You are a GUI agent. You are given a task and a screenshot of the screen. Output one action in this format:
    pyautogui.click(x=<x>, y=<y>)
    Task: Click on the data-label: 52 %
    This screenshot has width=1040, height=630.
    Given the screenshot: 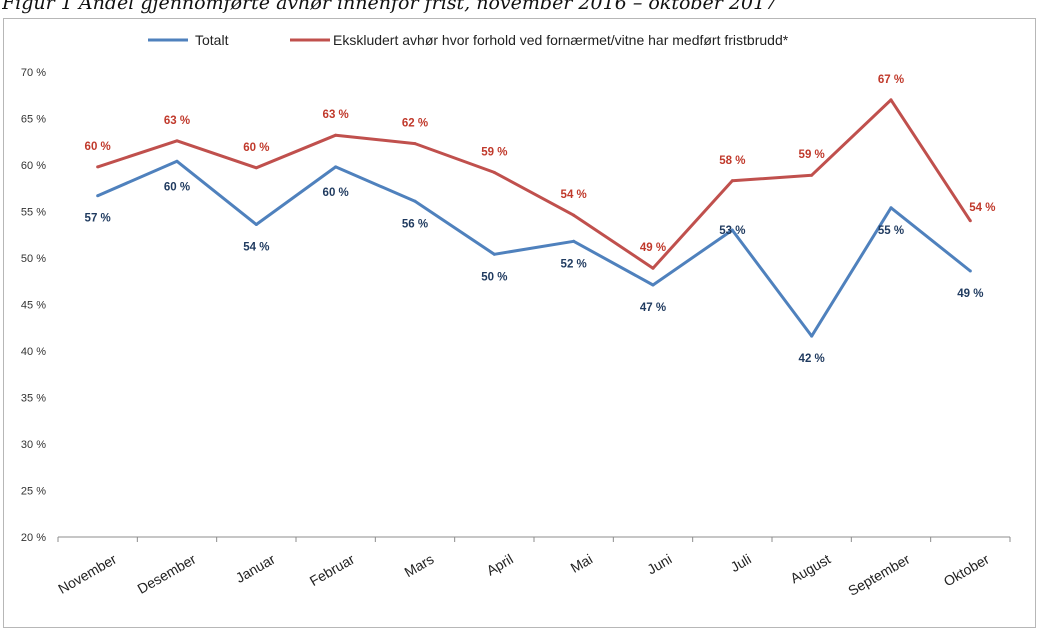 What is the action you would take?
    pyautogui.click(x=574, y=264)
    